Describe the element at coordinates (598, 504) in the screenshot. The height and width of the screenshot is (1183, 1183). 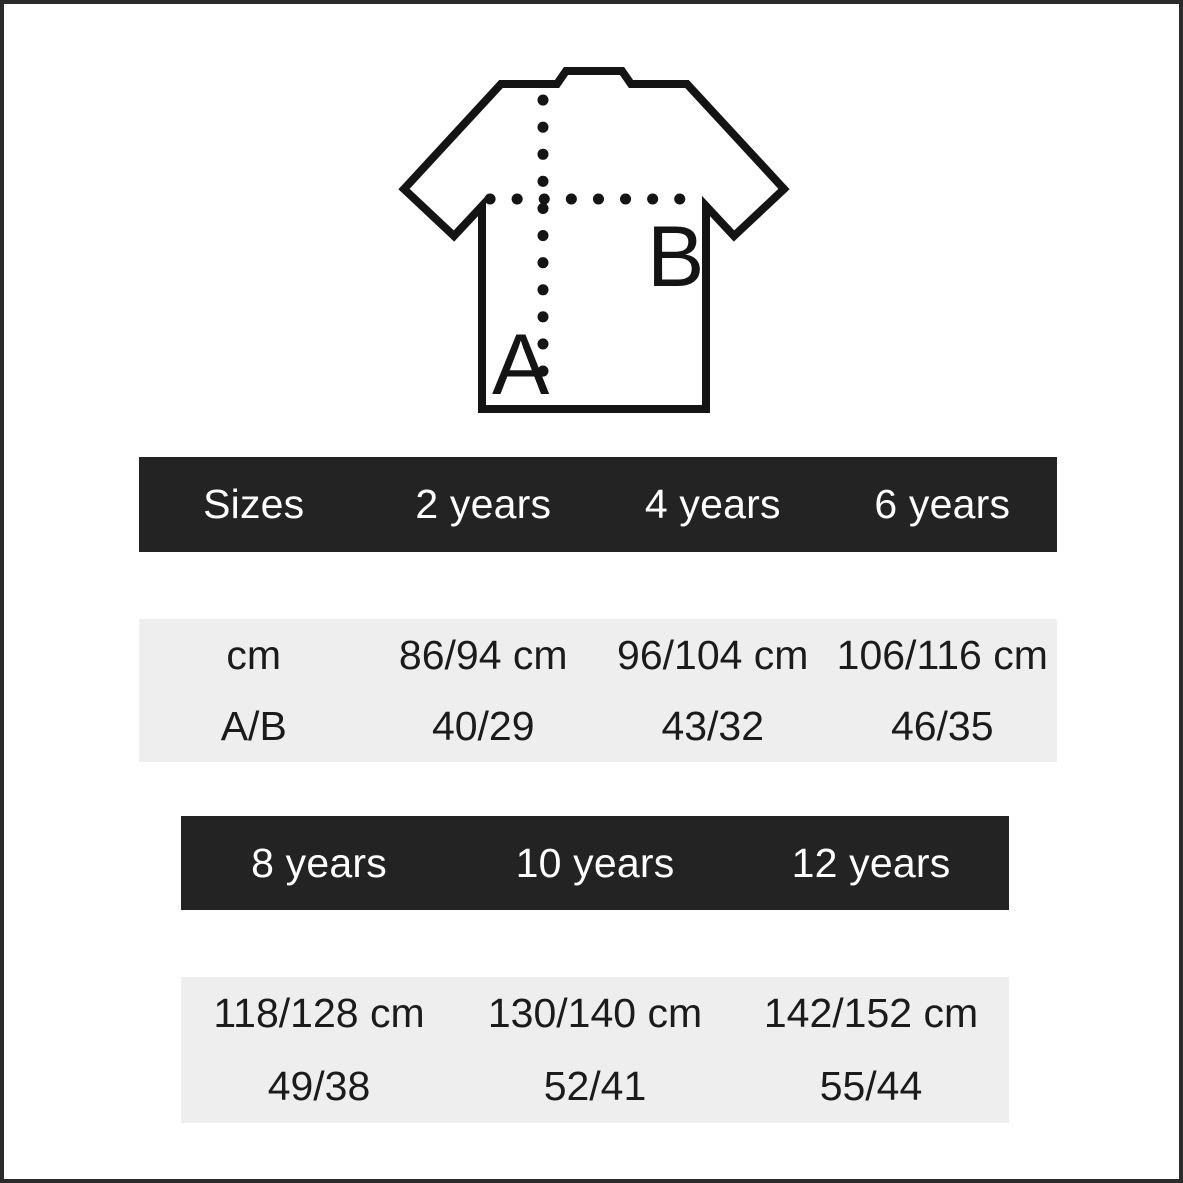
I see `size-table-1-header-row: Sizes 2 years 4 years 6 years` at that location.